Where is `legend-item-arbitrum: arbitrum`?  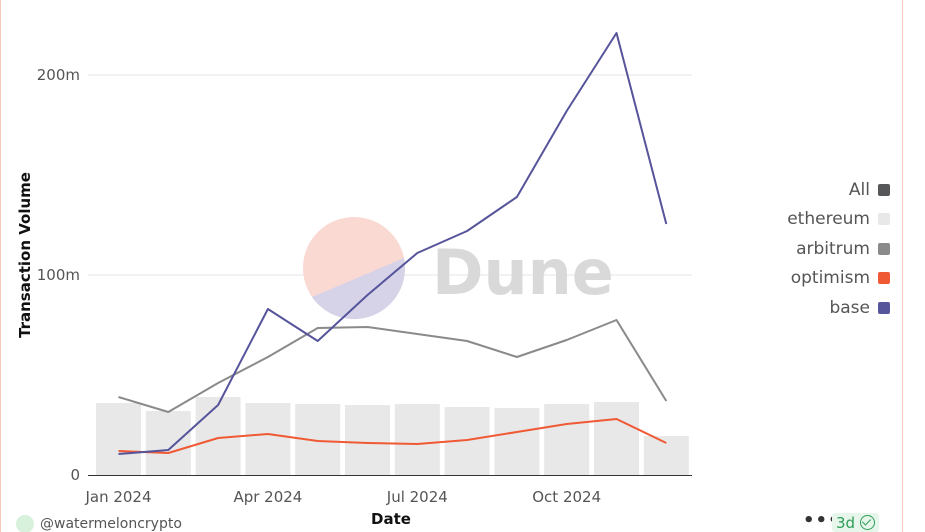 legend-item-arbitrum: arbitrum is located at coordinates (825, 249).